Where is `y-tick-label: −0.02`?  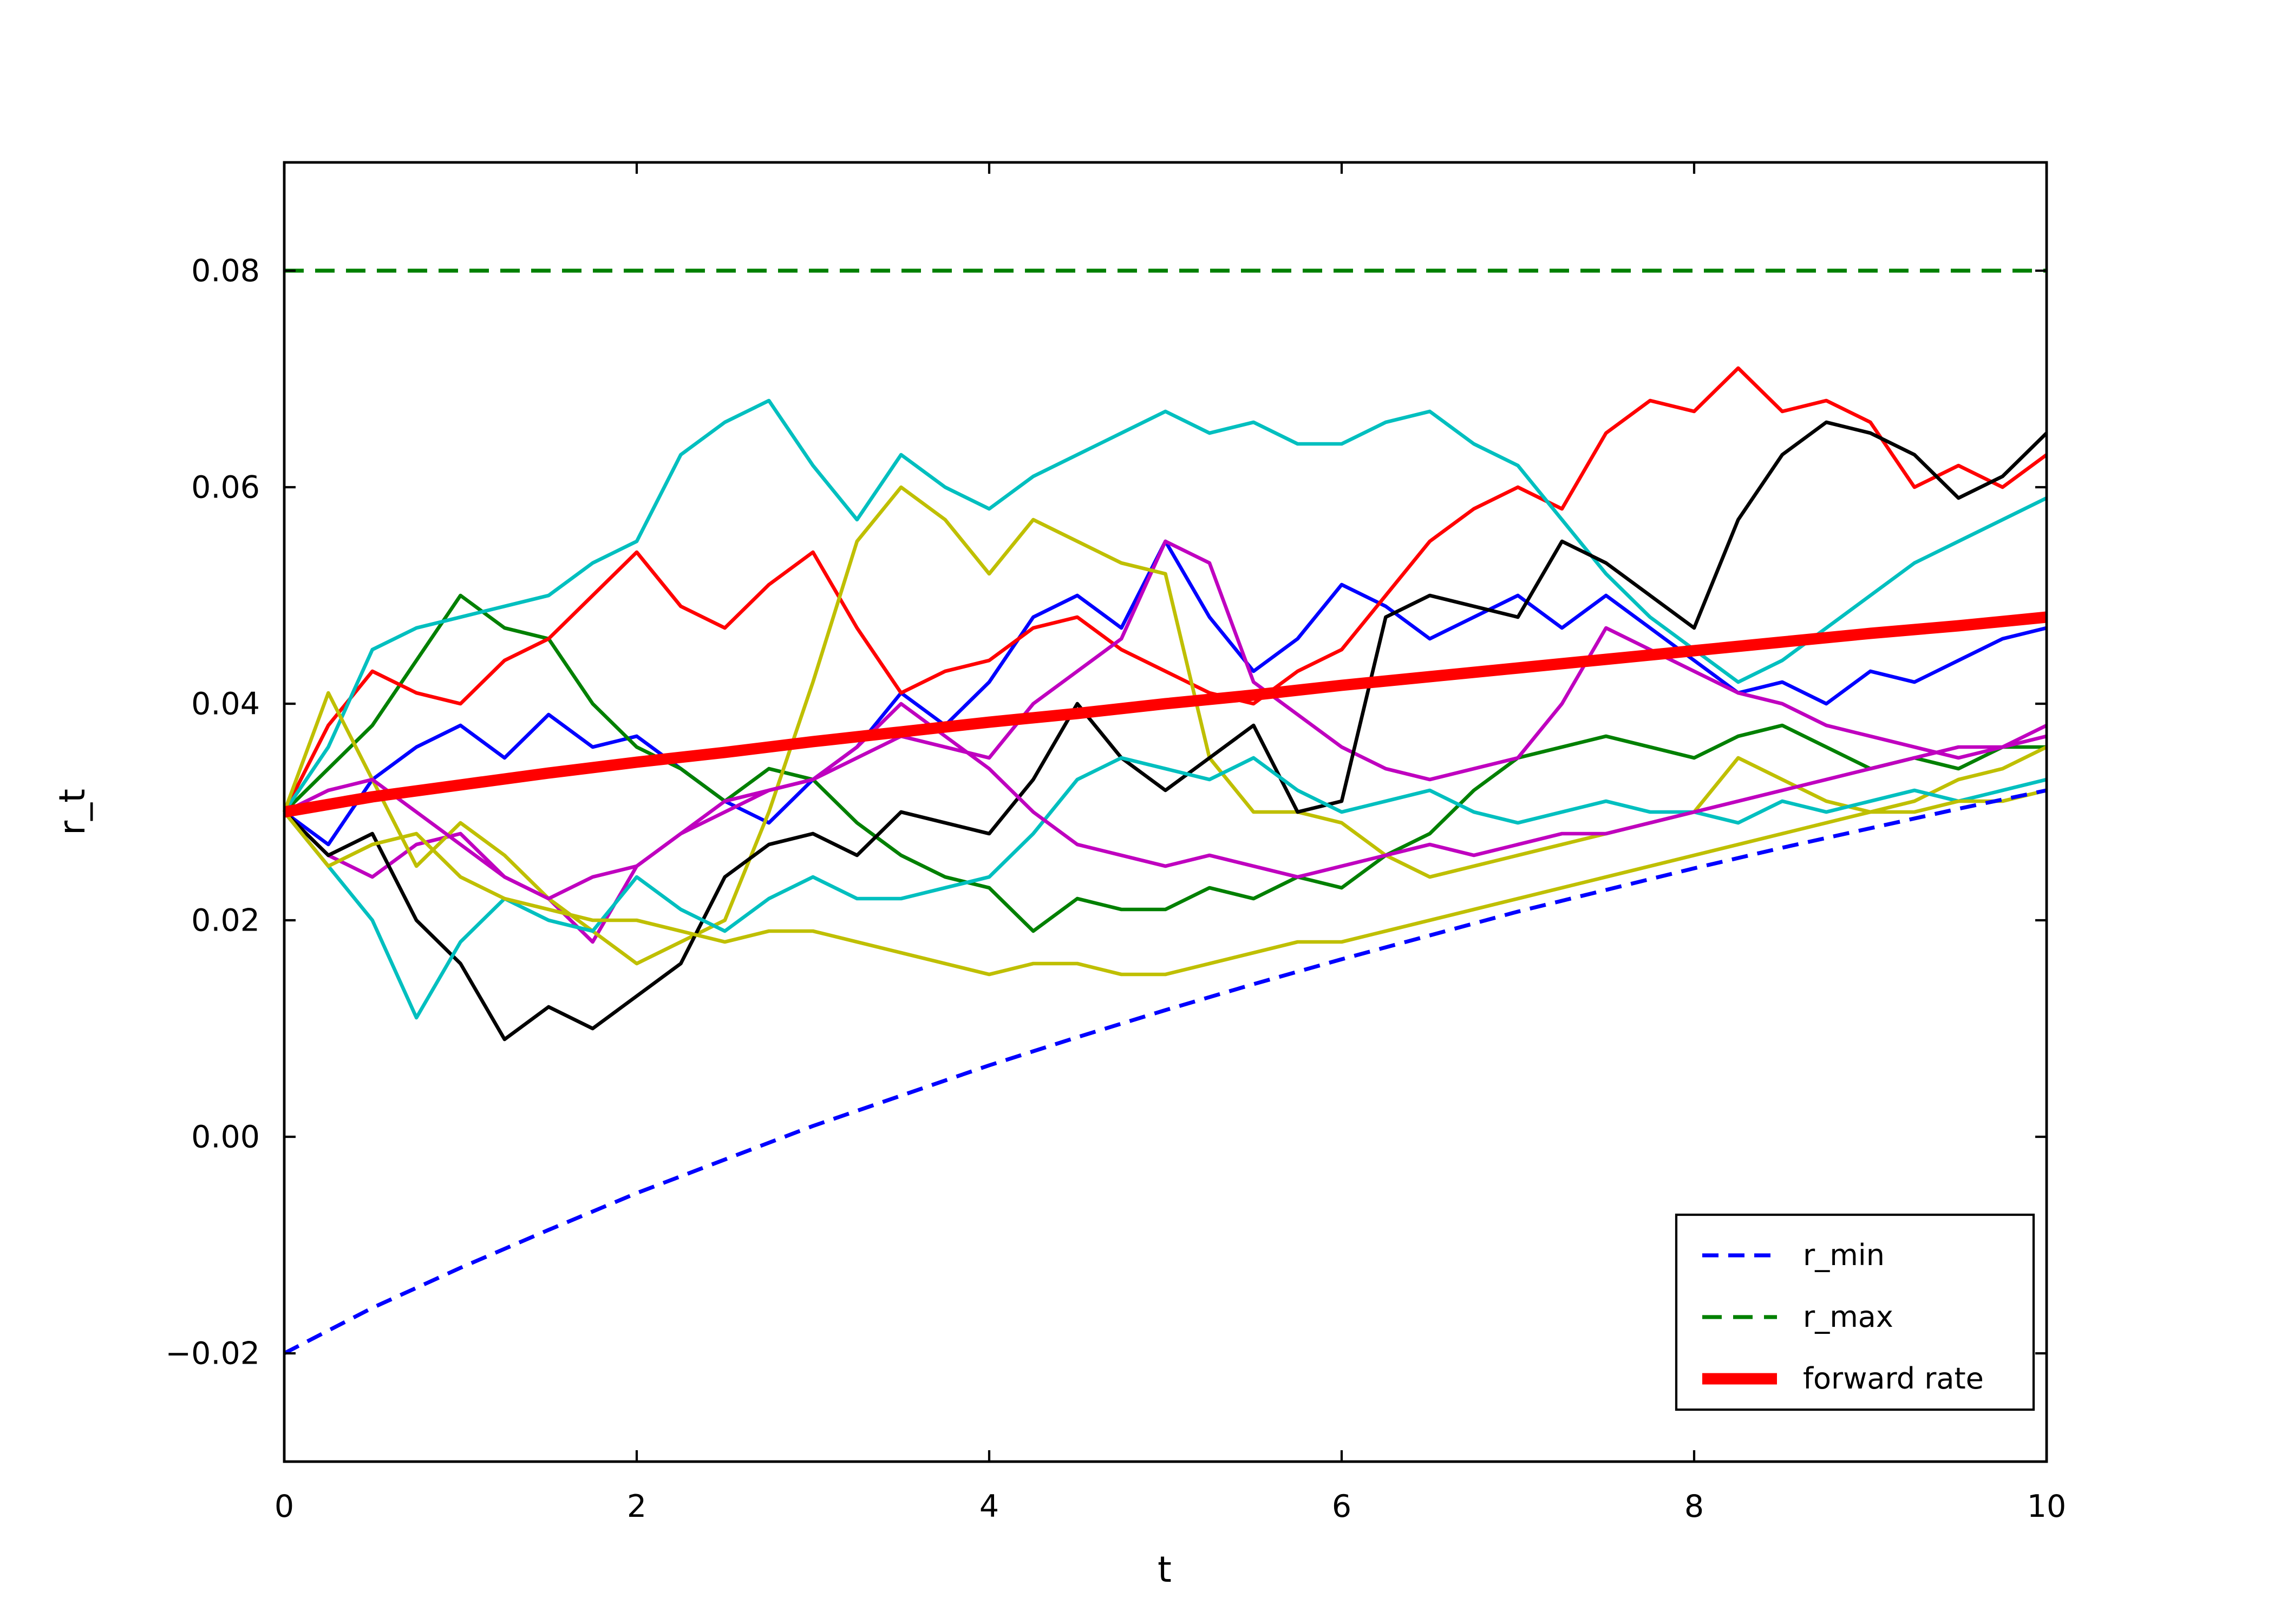
y-tick-label: −0.02 is located at coordinates (213, 1353).